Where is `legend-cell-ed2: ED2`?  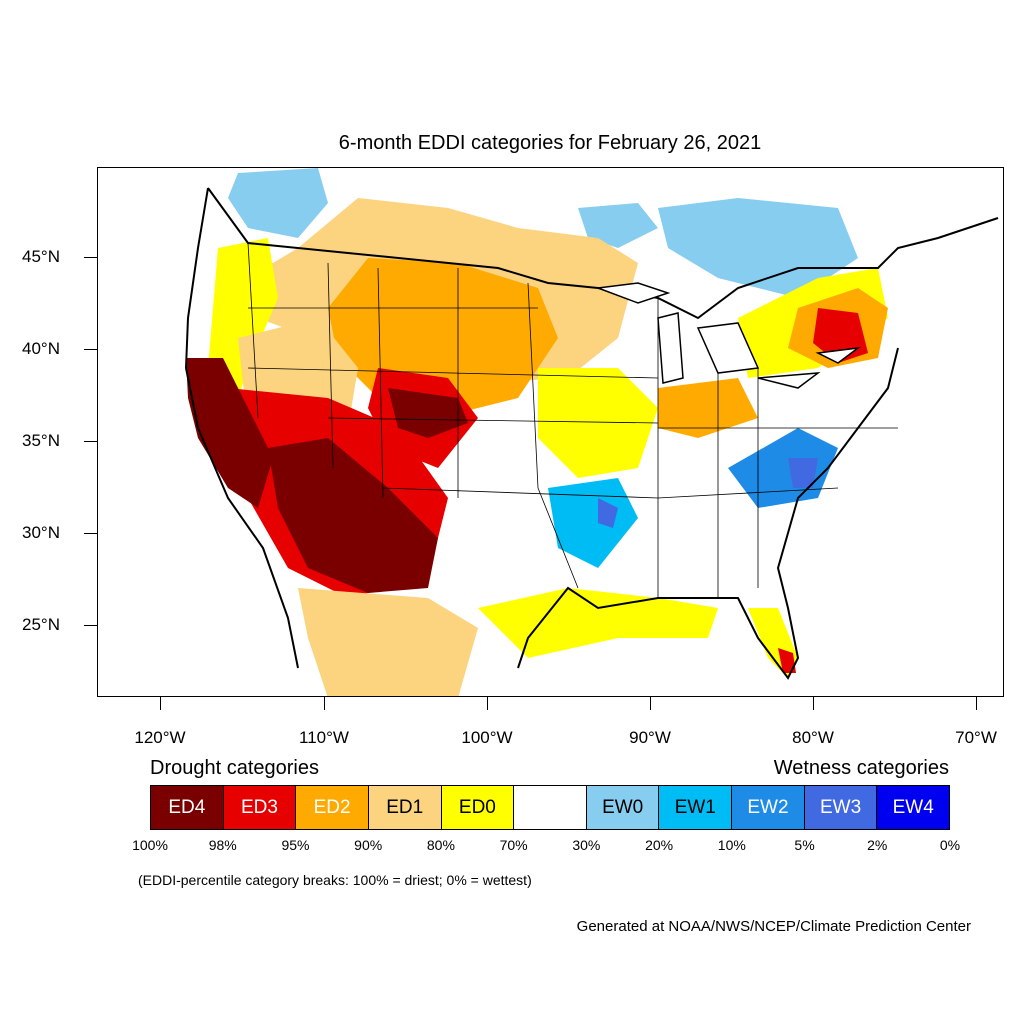
legend-cell-ed2: ED2 is located at coordinates (332, 807).